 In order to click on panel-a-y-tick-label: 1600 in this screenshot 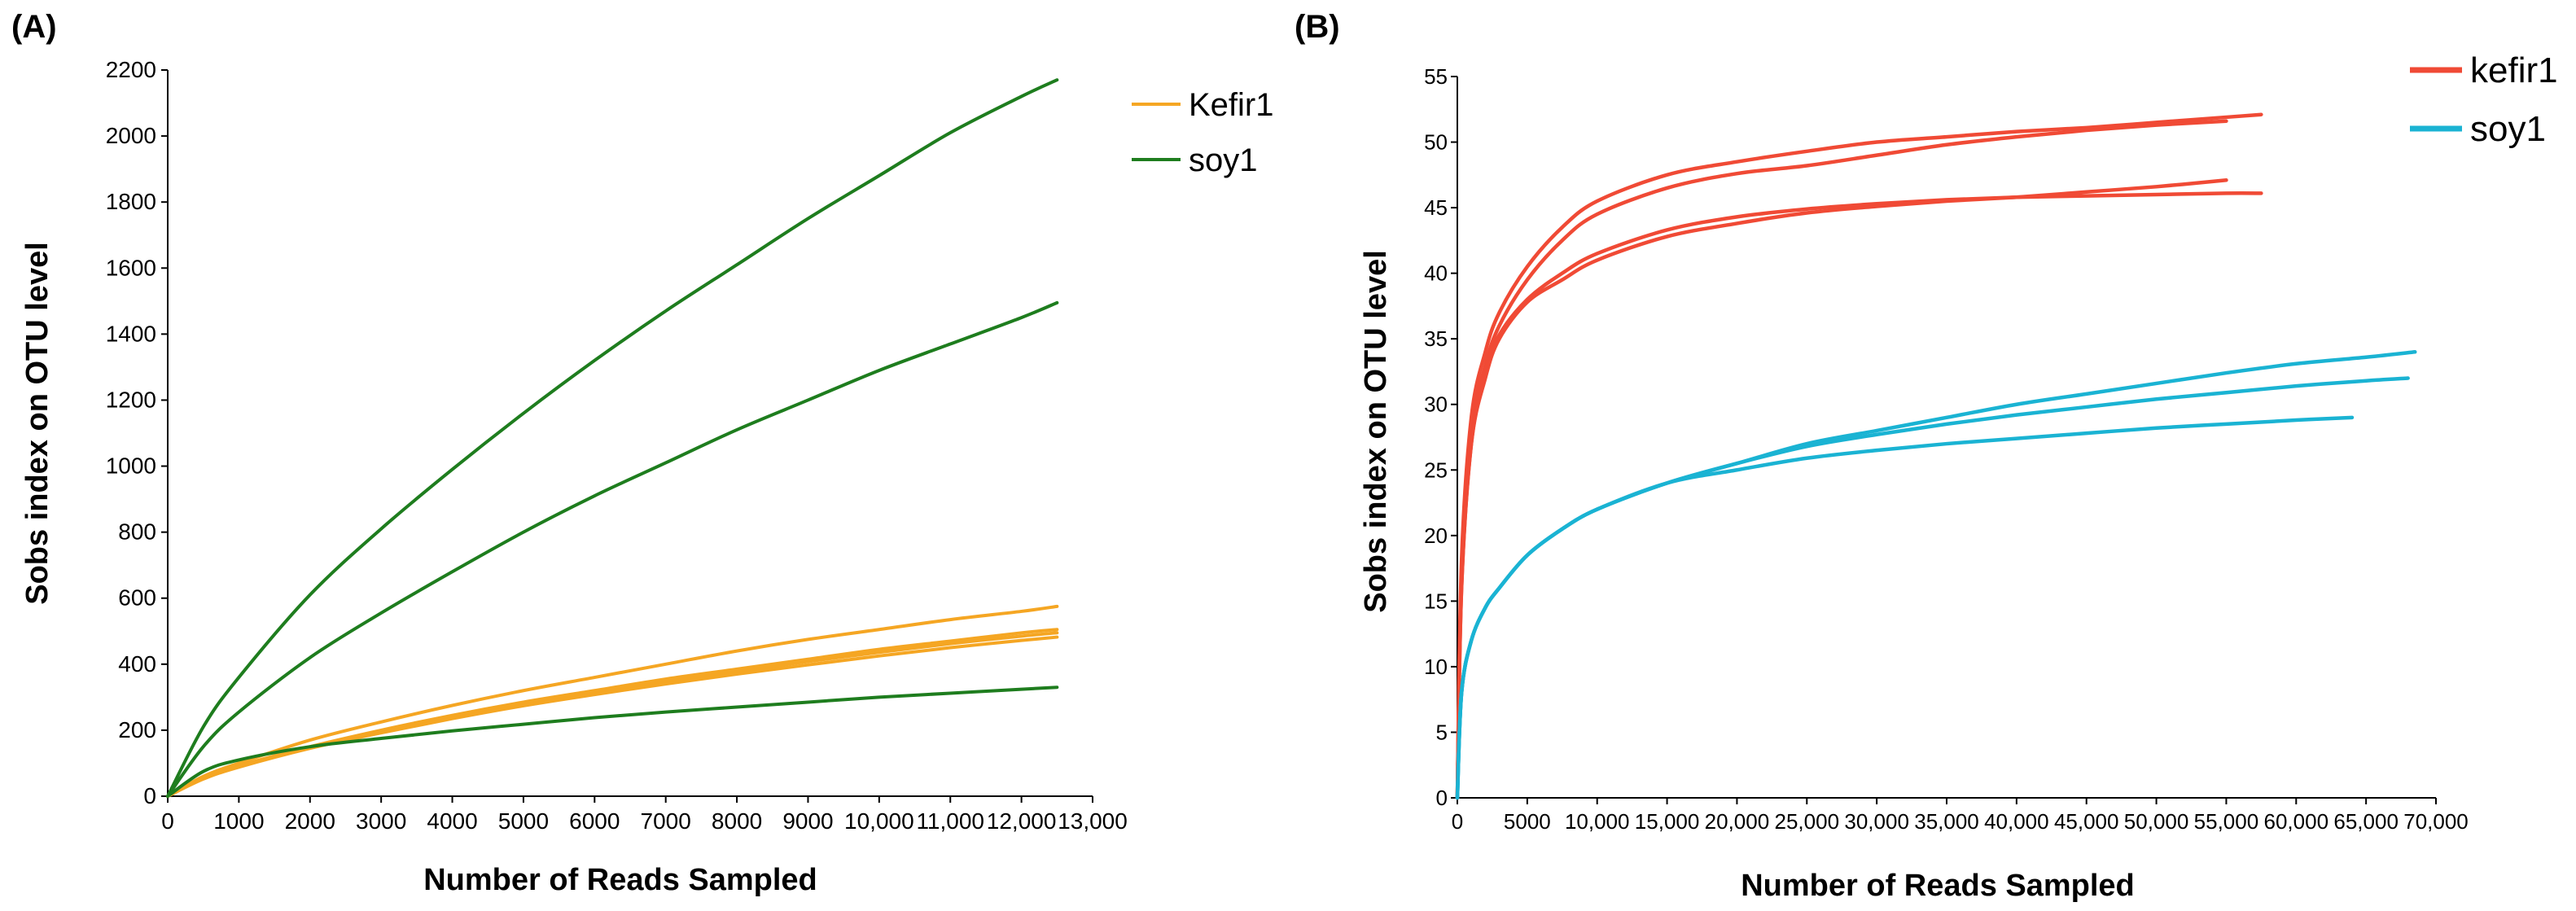, I will do `click(131, 267)`.